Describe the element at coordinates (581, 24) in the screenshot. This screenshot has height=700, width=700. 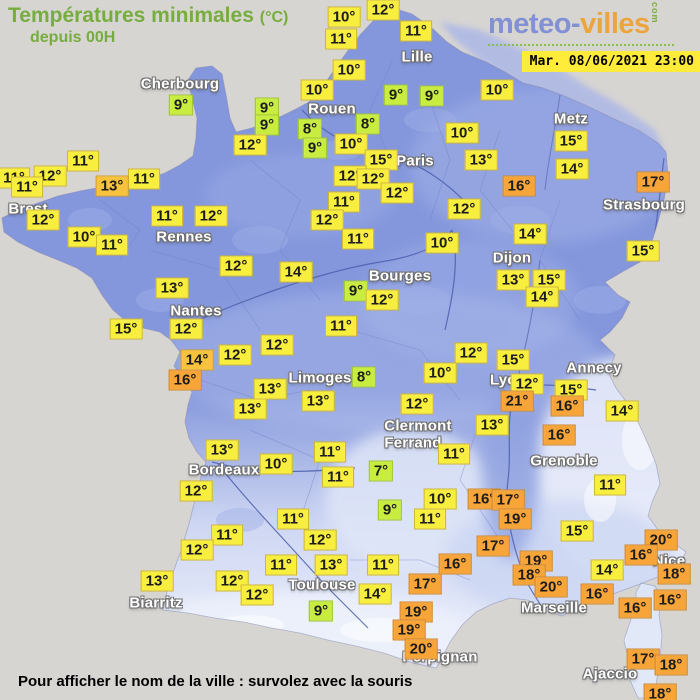
I see `site-logo: meteo-villescom` at that location.